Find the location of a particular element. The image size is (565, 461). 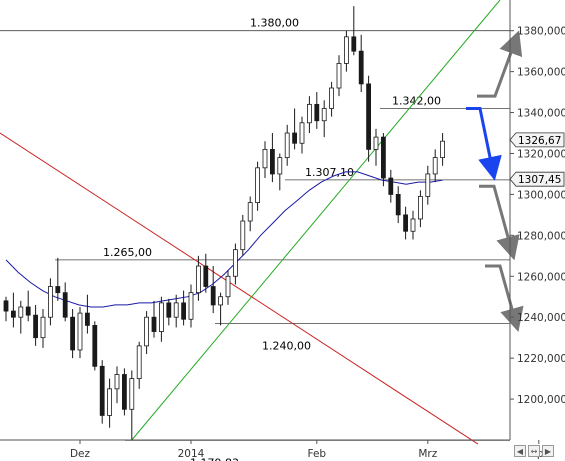

price-tag: 1307,45 is located at coordinates (537, 179).